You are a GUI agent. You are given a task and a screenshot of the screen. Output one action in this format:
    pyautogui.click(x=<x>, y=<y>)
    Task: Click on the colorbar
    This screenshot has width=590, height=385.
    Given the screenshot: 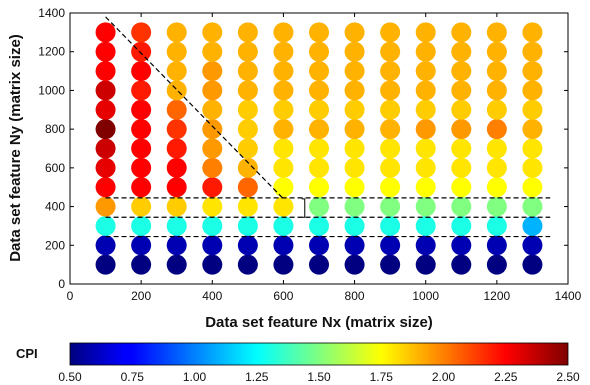 What is the action you would take?
    pyautogui.click(x=319, y=354)
    